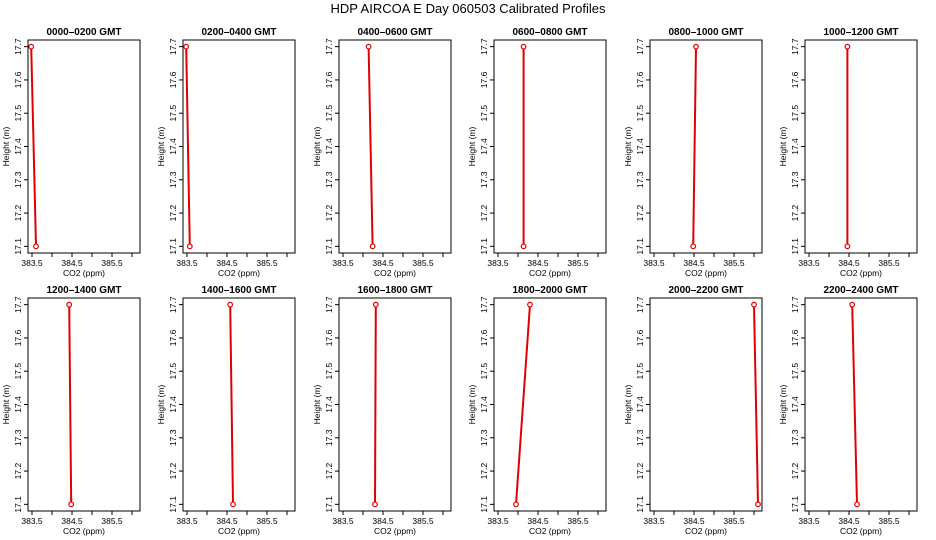  Describe the element at coordinates (239, 146) in the screenshot. I see `panel-2-plot-frame` at that location.